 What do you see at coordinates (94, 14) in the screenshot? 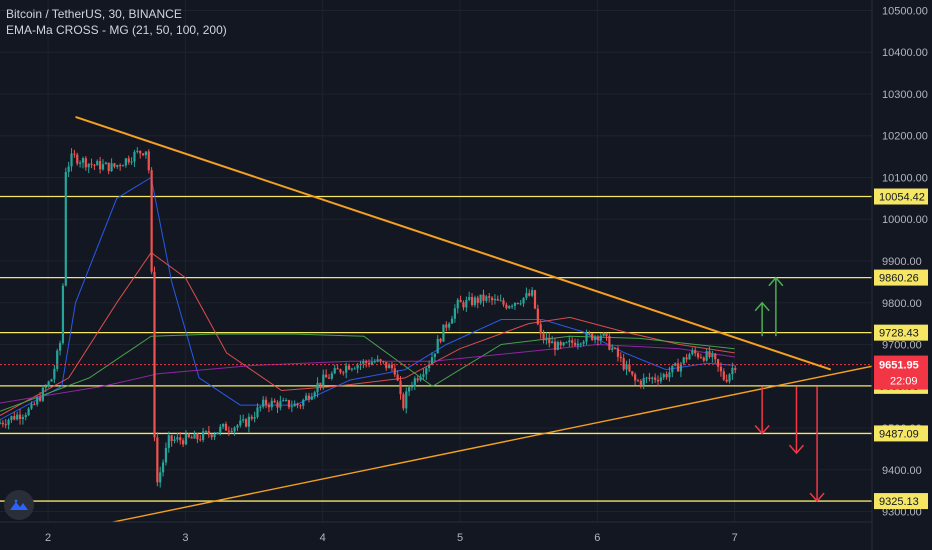
I see `symbol-title: Bitcoin / TetherUS, 30, BINANCE` at bounding box center [94, 14].